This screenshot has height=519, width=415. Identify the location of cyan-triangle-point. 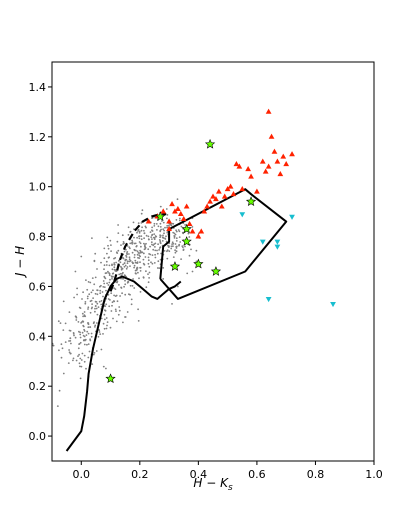
(333, 304).